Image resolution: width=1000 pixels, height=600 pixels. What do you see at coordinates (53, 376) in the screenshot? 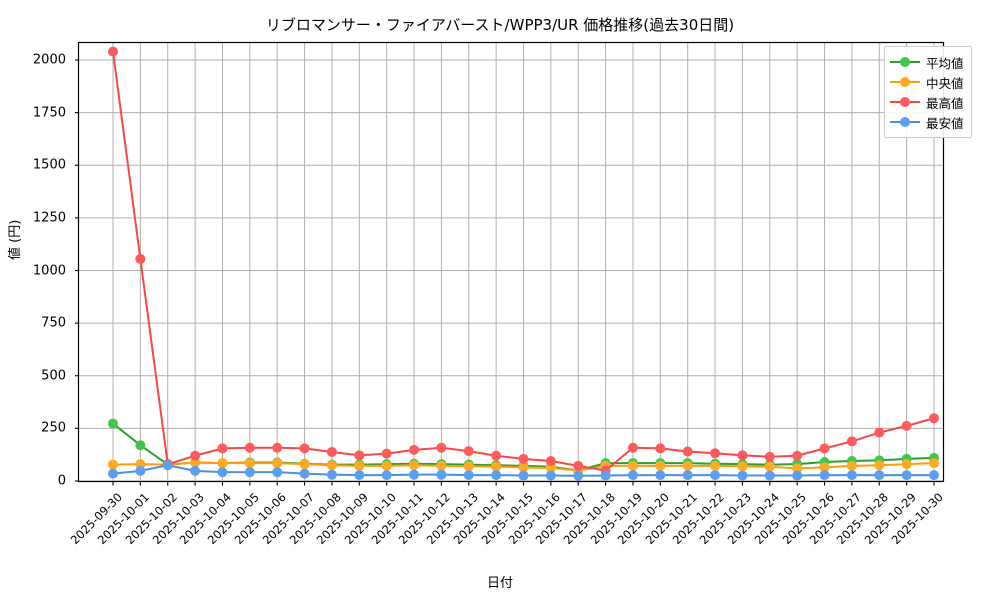
I see `y-tick-label: 500` at bounding box center [53, 376].